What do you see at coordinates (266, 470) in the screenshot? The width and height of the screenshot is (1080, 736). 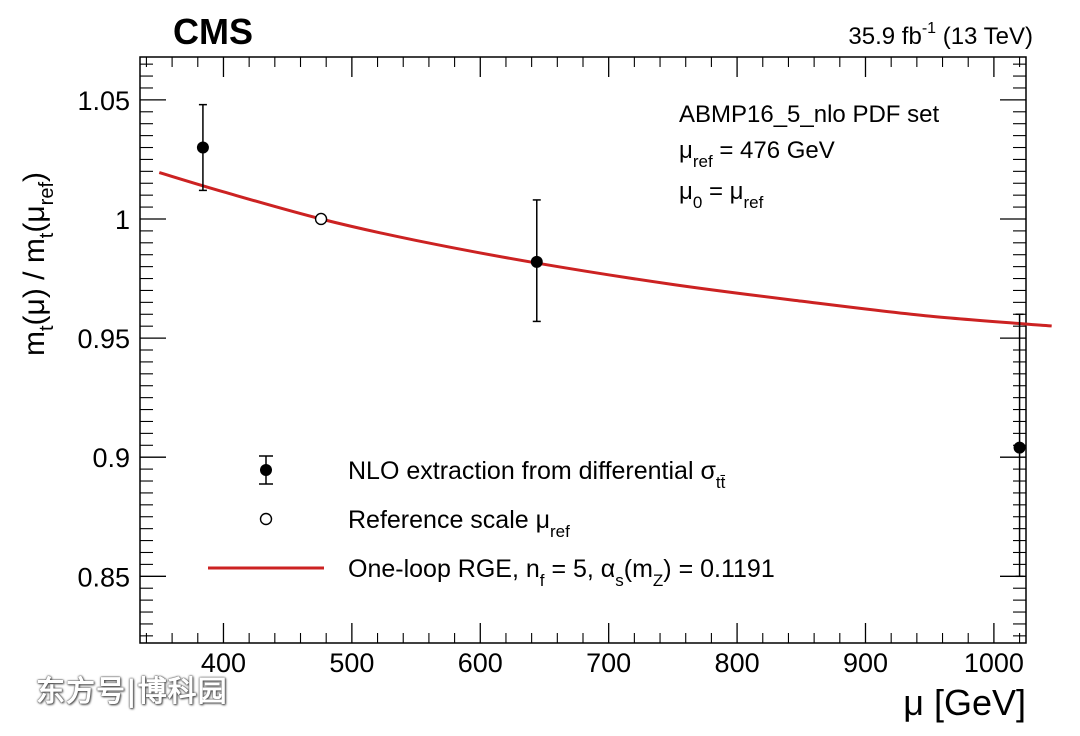 I see `legend-marker-nlo` at bounding box center [266, 470].